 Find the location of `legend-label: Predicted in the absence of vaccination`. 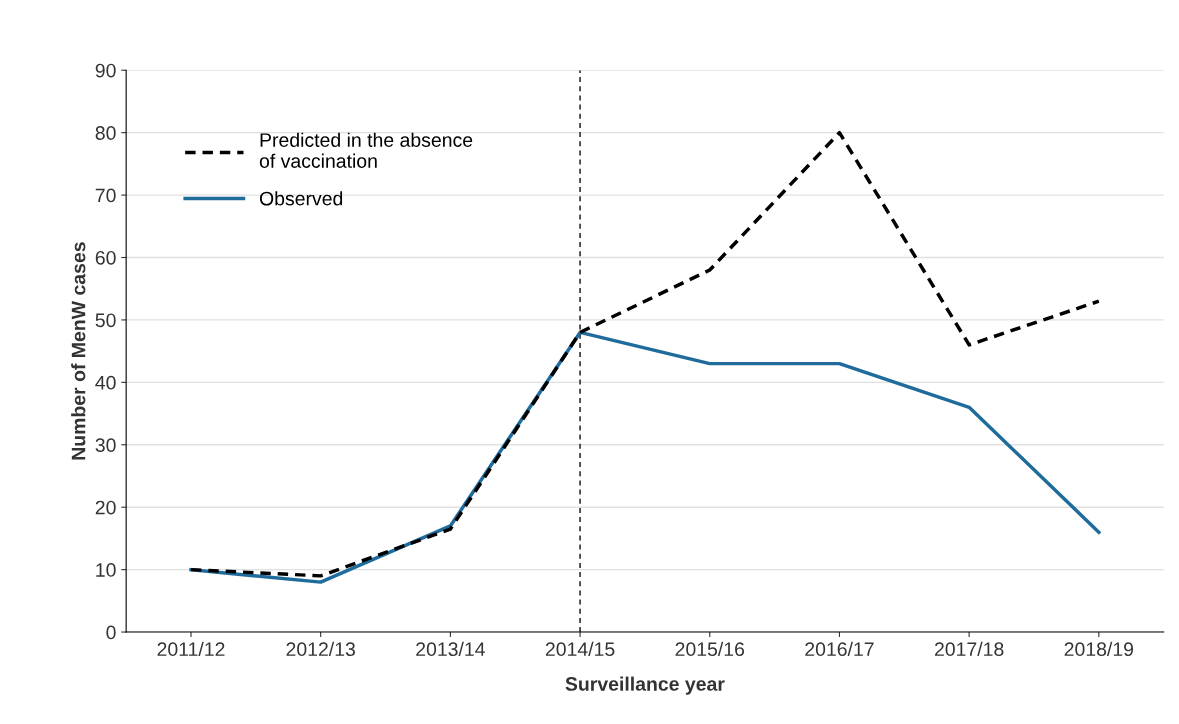

legend-label: Predicted in the absence of vaccination is located at coordinates (366, 150).